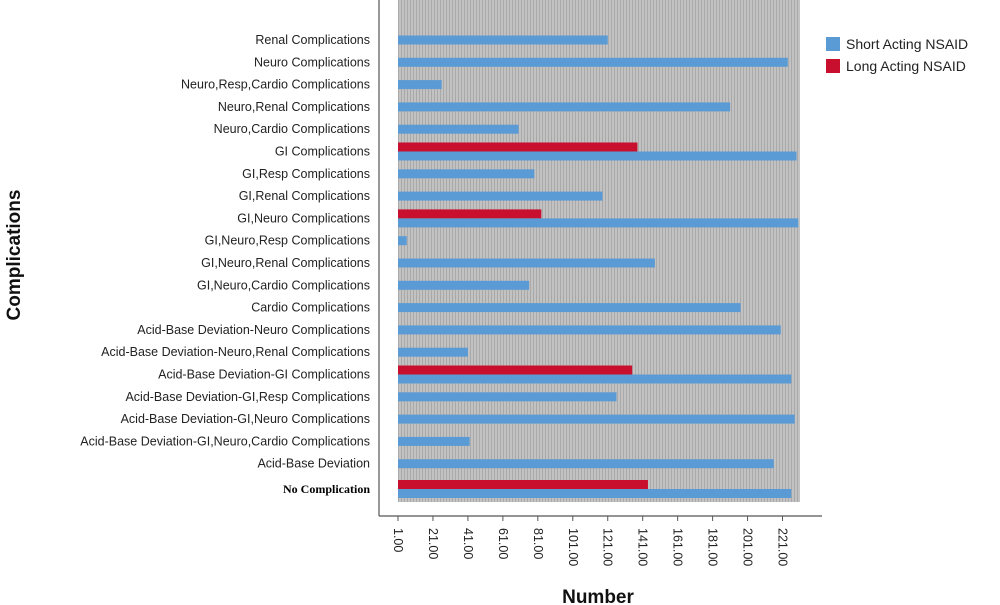  I want to click on category-label: GI Complications, so click(322, 152).